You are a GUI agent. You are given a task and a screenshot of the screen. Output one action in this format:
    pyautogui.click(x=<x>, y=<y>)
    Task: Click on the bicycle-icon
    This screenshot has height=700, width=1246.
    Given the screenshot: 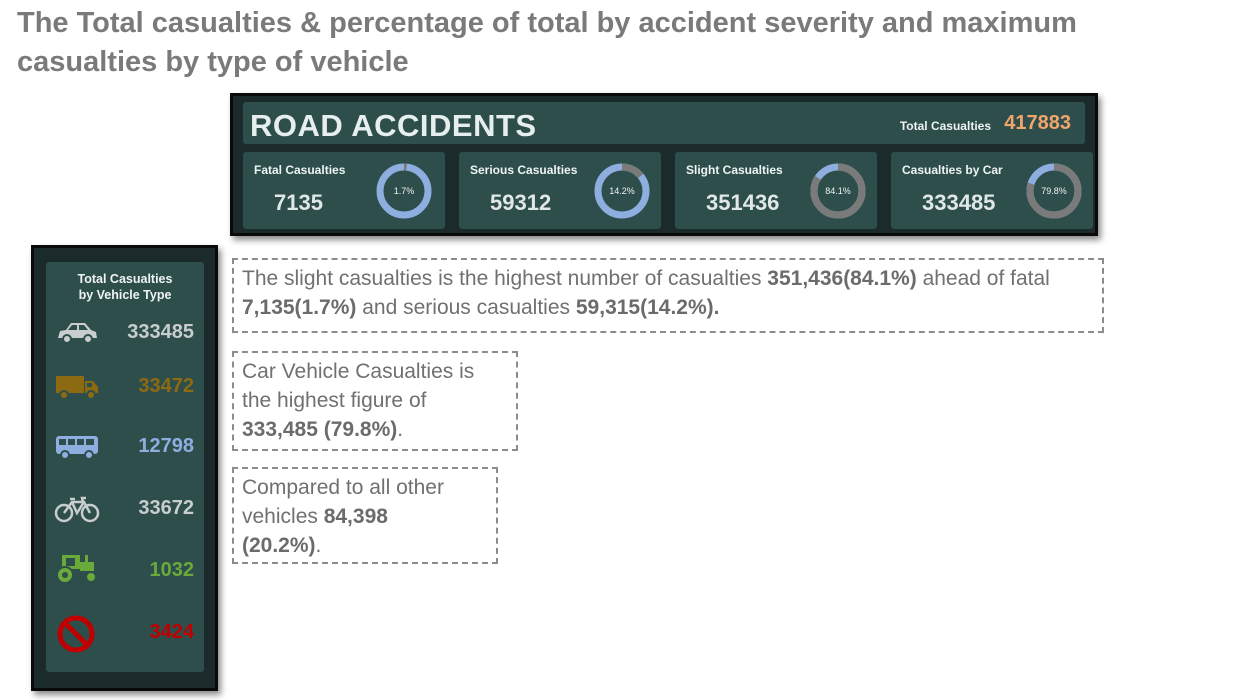 What is the action you would take?
    pyautogui.click(x=77, y=509)
    